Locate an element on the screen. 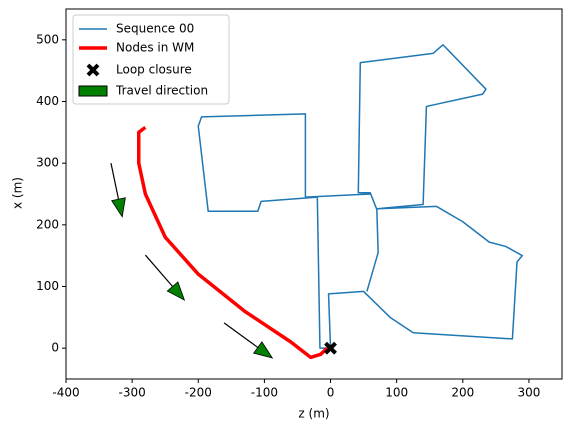 The height and width of the screenshot is (432, 571). y-axis-label: x (m) is located at coordinates (18, 193).